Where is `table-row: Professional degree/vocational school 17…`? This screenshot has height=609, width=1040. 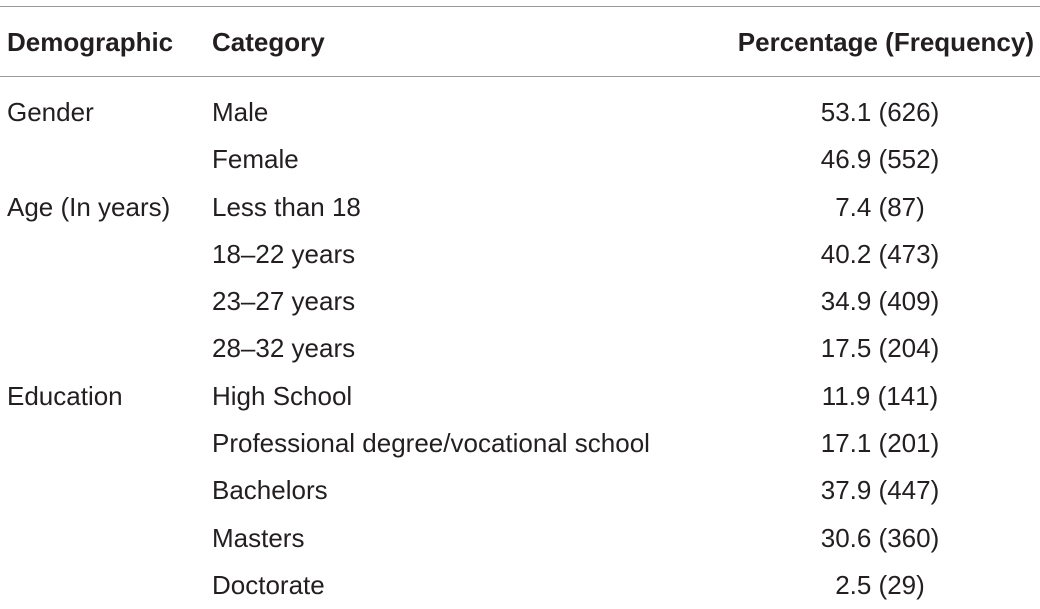 table-row: Professional degree/vocational school 17… is located at coordinates (520, 443).